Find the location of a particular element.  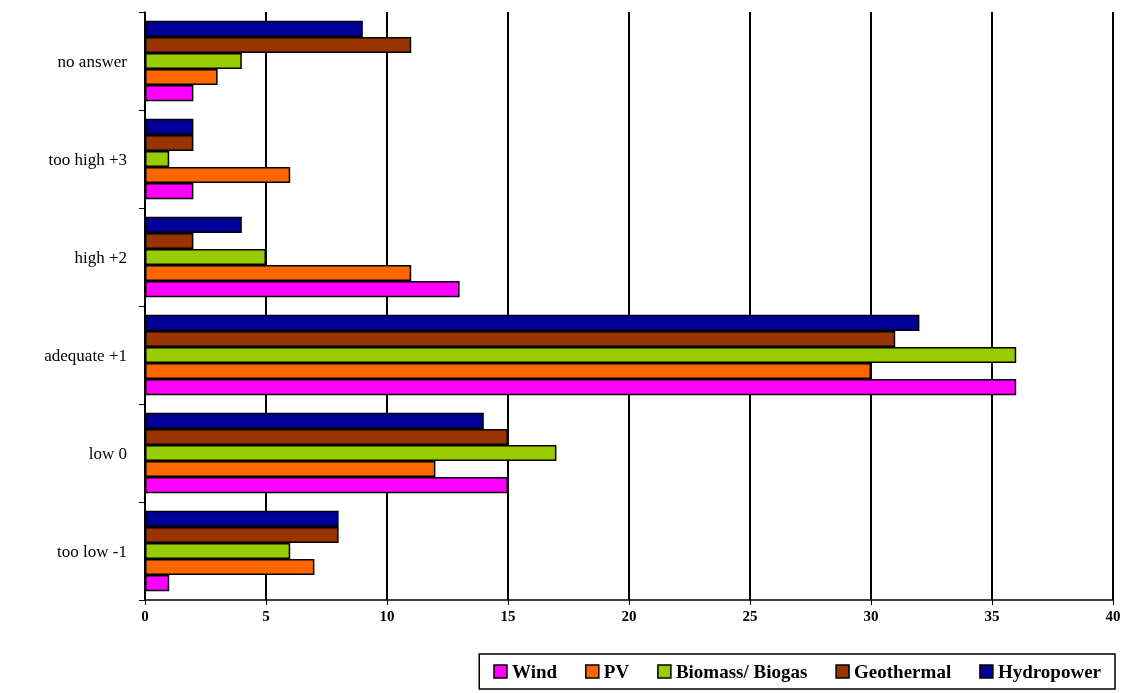

x-tick-label: 20 is located at coordinates (629, 615).